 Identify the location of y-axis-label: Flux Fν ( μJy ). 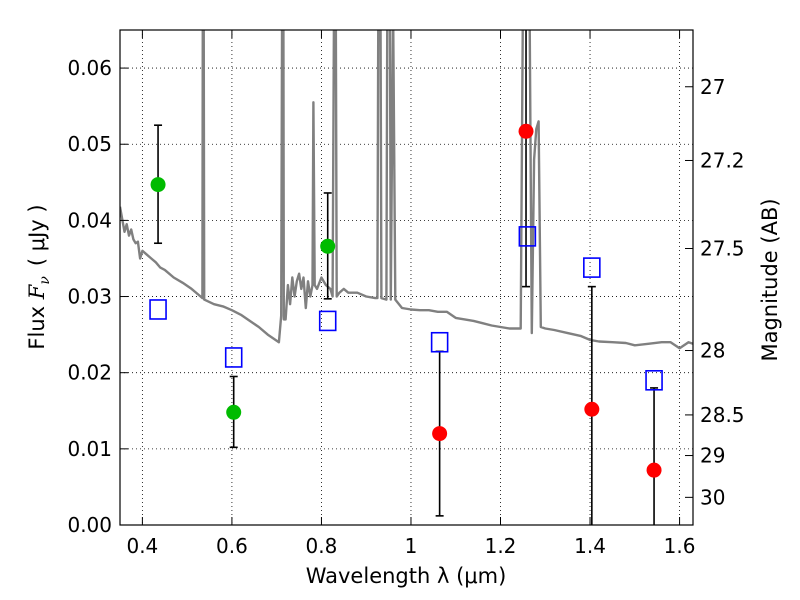
(39, 276).